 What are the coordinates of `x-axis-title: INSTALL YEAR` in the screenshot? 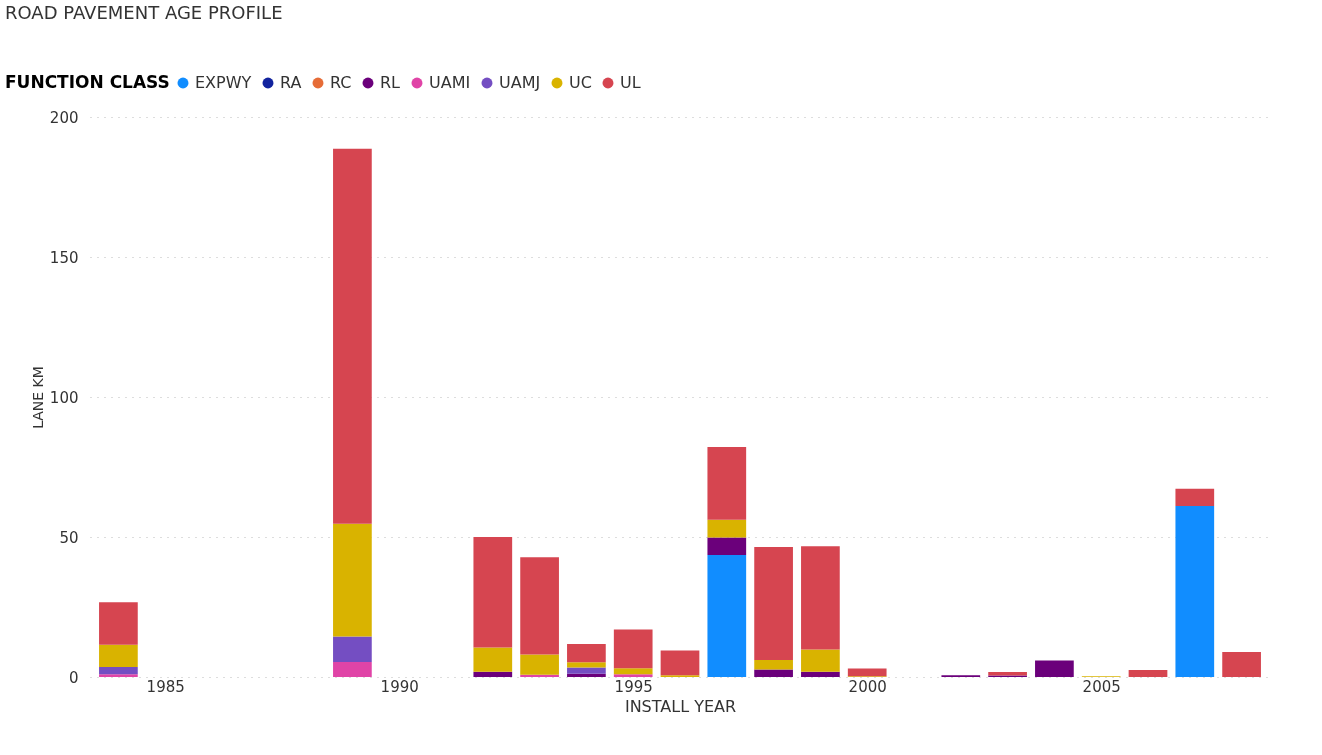 It's located at (680, 706).